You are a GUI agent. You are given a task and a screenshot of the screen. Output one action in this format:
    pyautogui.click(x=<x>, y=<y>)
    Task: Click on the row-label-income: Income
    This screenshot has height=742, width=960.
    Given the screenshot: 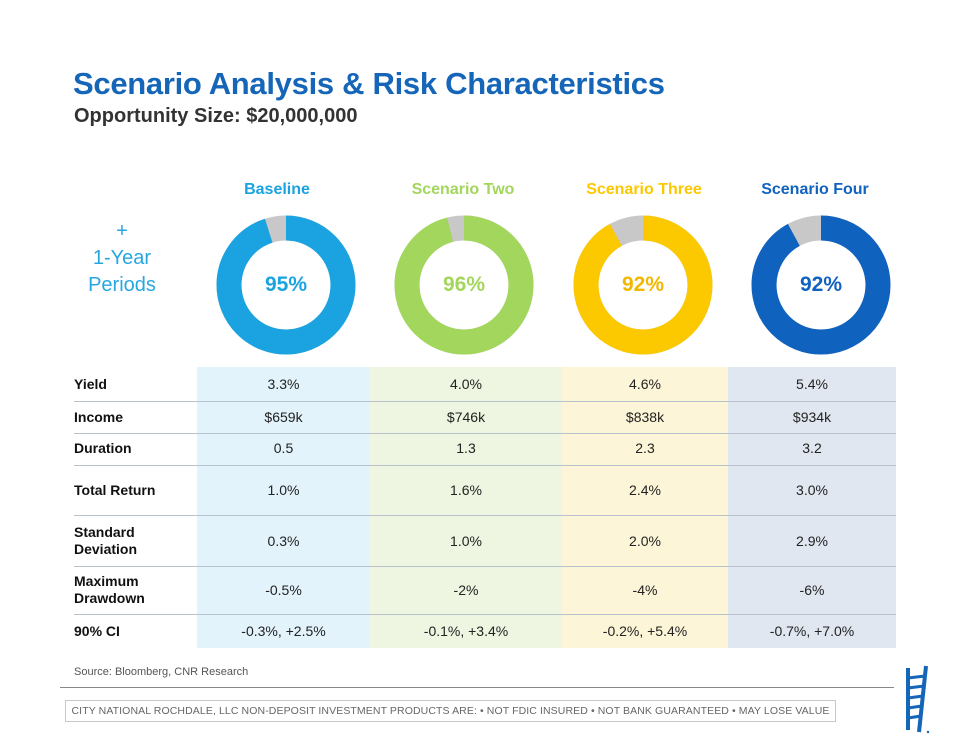 What is the action you would take?
    pyautogui.click(x=99, y=416)
    